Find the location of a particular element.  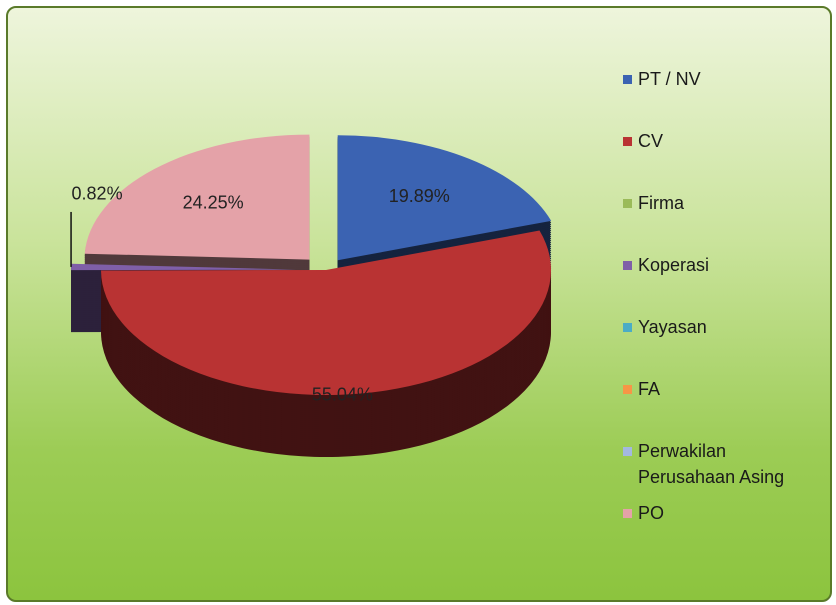

legend-label: FA is located at coordinates (649, 389).